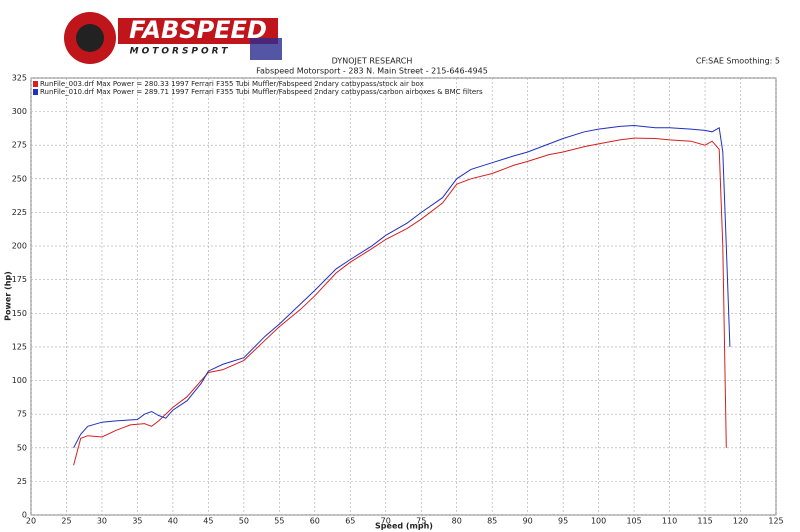 The width and height of the screenshot is (800, 532). Describe the element at coordinates (19, 346) in the screenshot. I see `y-tick-label: 125` at that location.